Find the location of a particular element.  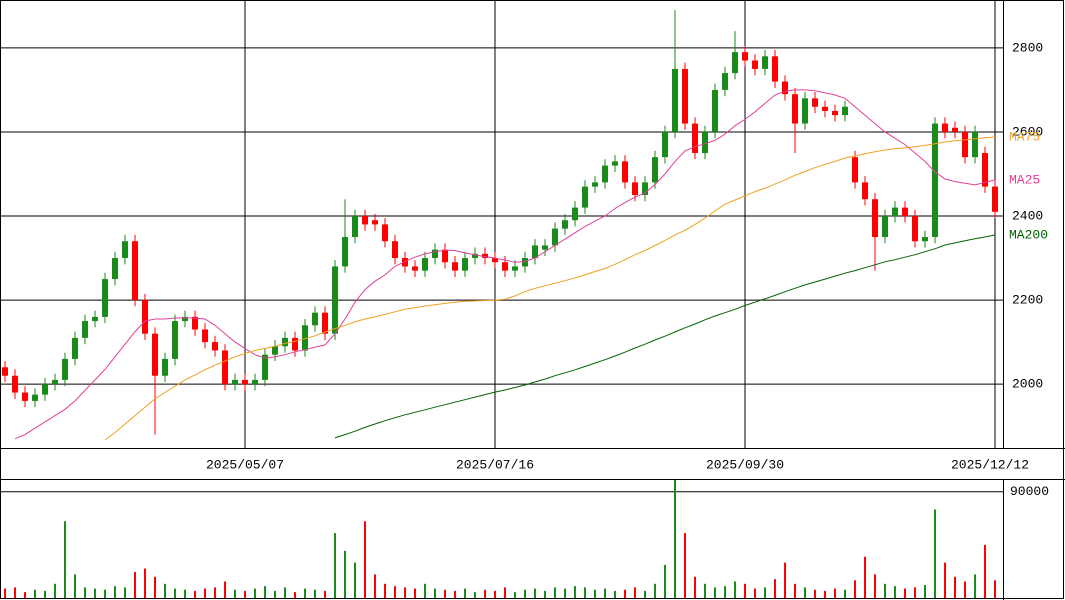

y-tick-label: 2600 is located at coordinates (1027, 131).